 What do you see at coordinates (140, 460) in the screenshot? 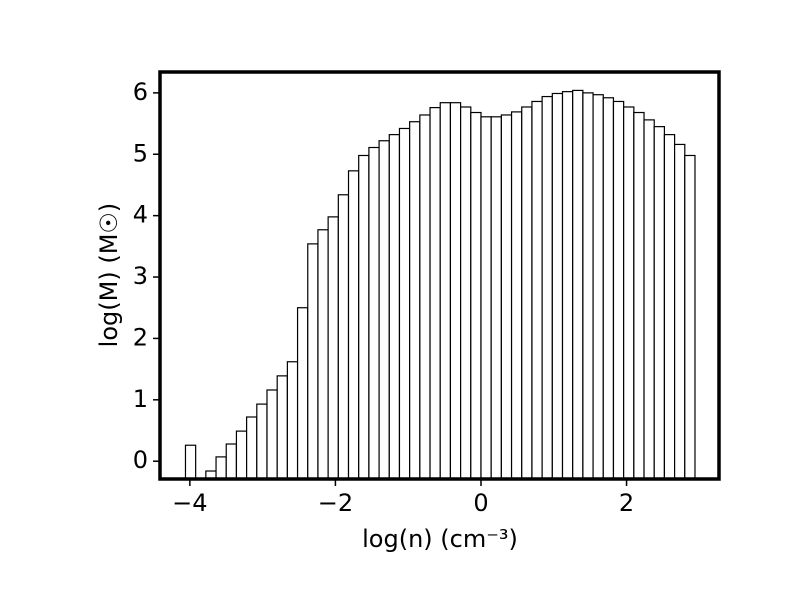
I see `y-tick-label: 0` at bounding box center [140, 460].